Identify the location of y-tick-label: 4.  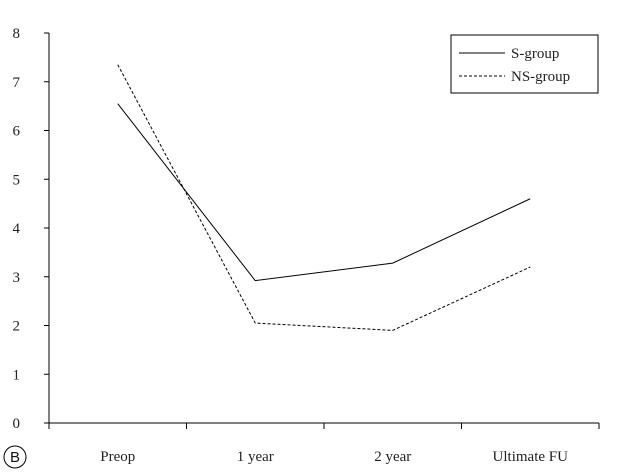
(17, 229).